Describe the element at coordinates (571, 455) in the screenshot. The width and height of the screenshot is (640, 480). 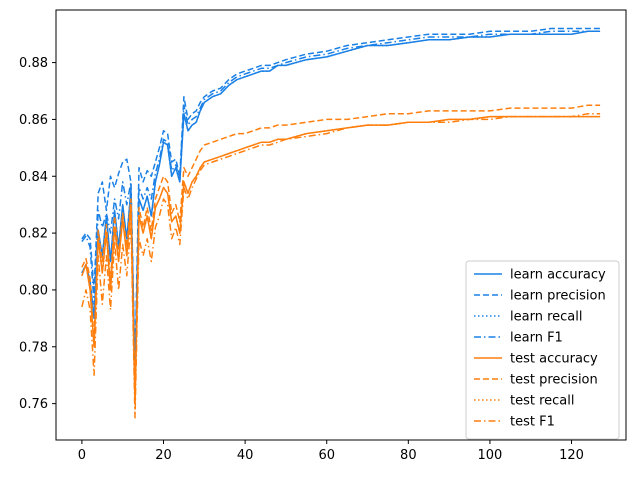
I see `x-tick-label: 120` at that location.